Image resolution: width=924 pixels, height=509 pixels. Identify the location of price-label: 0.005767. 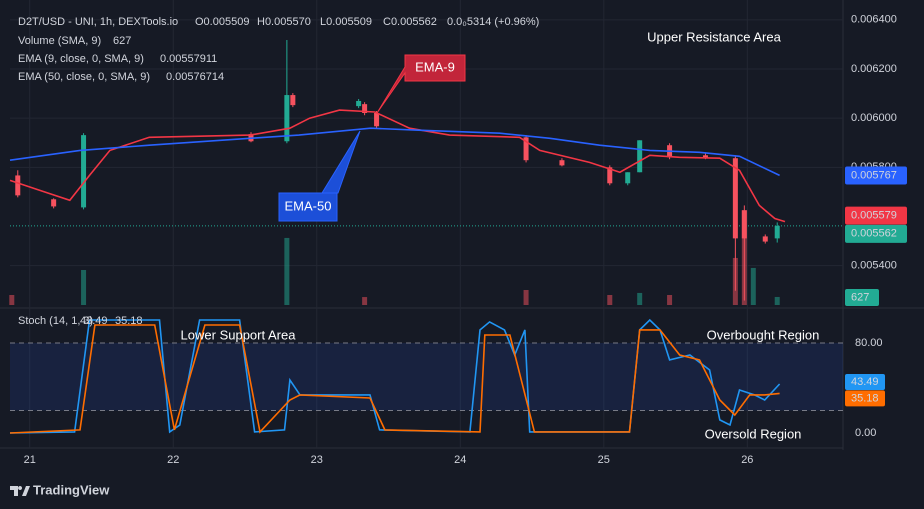
(874, 175).